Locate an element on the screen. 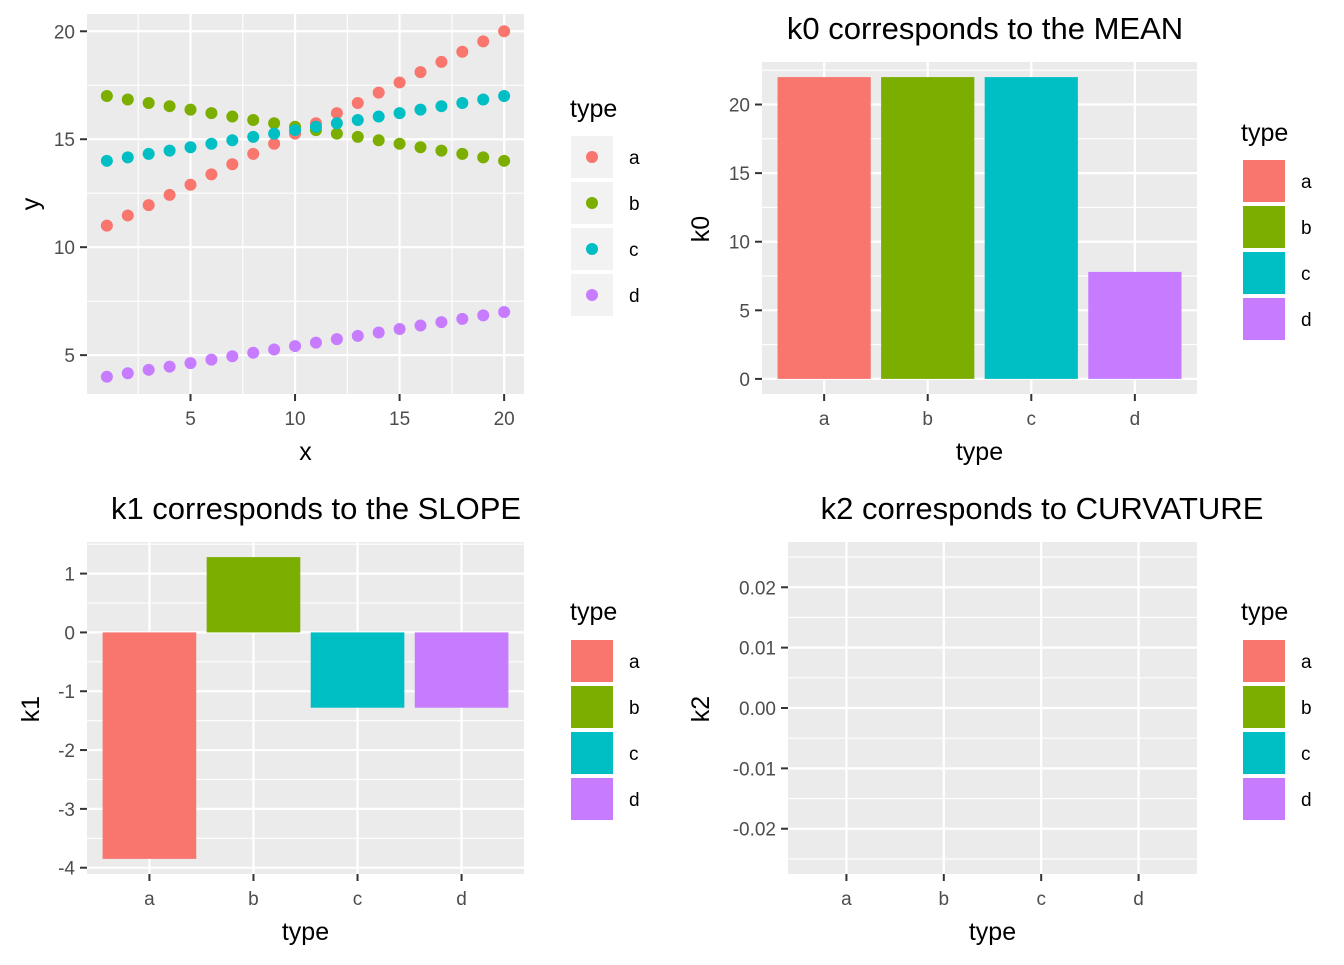 Image resolution: width=1344 pixels, height=965 pixels. legend-label-b: b is located at coordinates (1306, 708).